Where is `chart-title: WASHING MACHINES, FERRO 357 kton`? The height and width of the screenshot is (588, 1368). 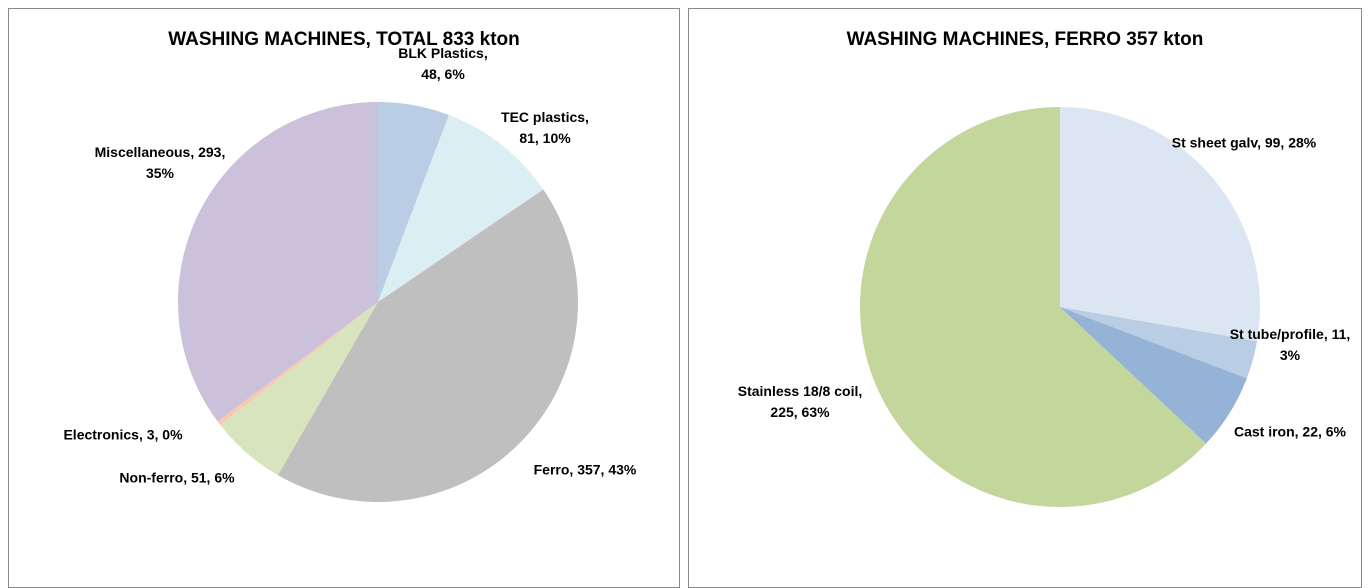 chart-title: WASHING MACHINES, FERRO 357 kton is located at coordinates (1025, 39).